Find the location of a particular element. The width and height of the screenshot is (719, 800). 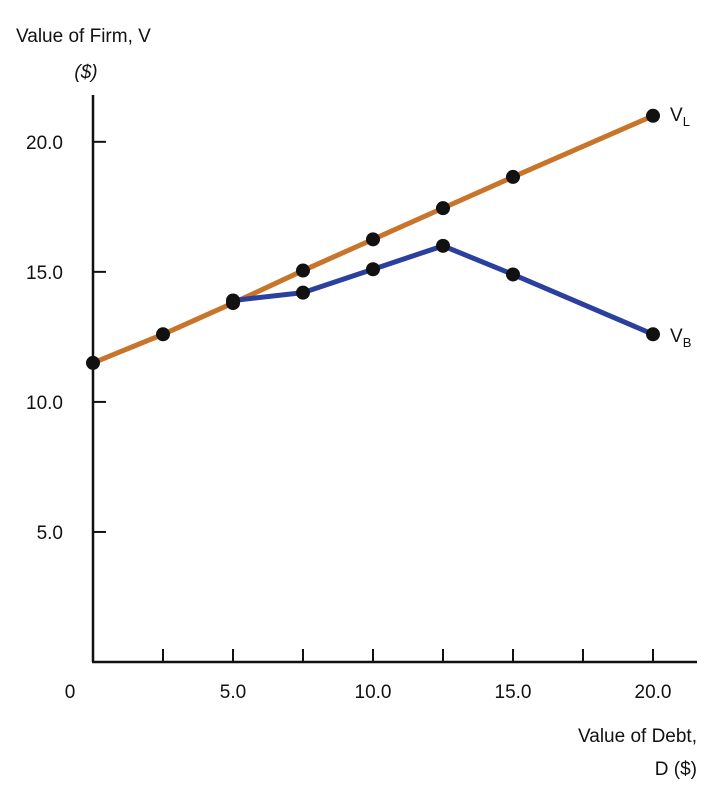

x-axis-title: Value of Debt, is located at coordinates (637, 736).